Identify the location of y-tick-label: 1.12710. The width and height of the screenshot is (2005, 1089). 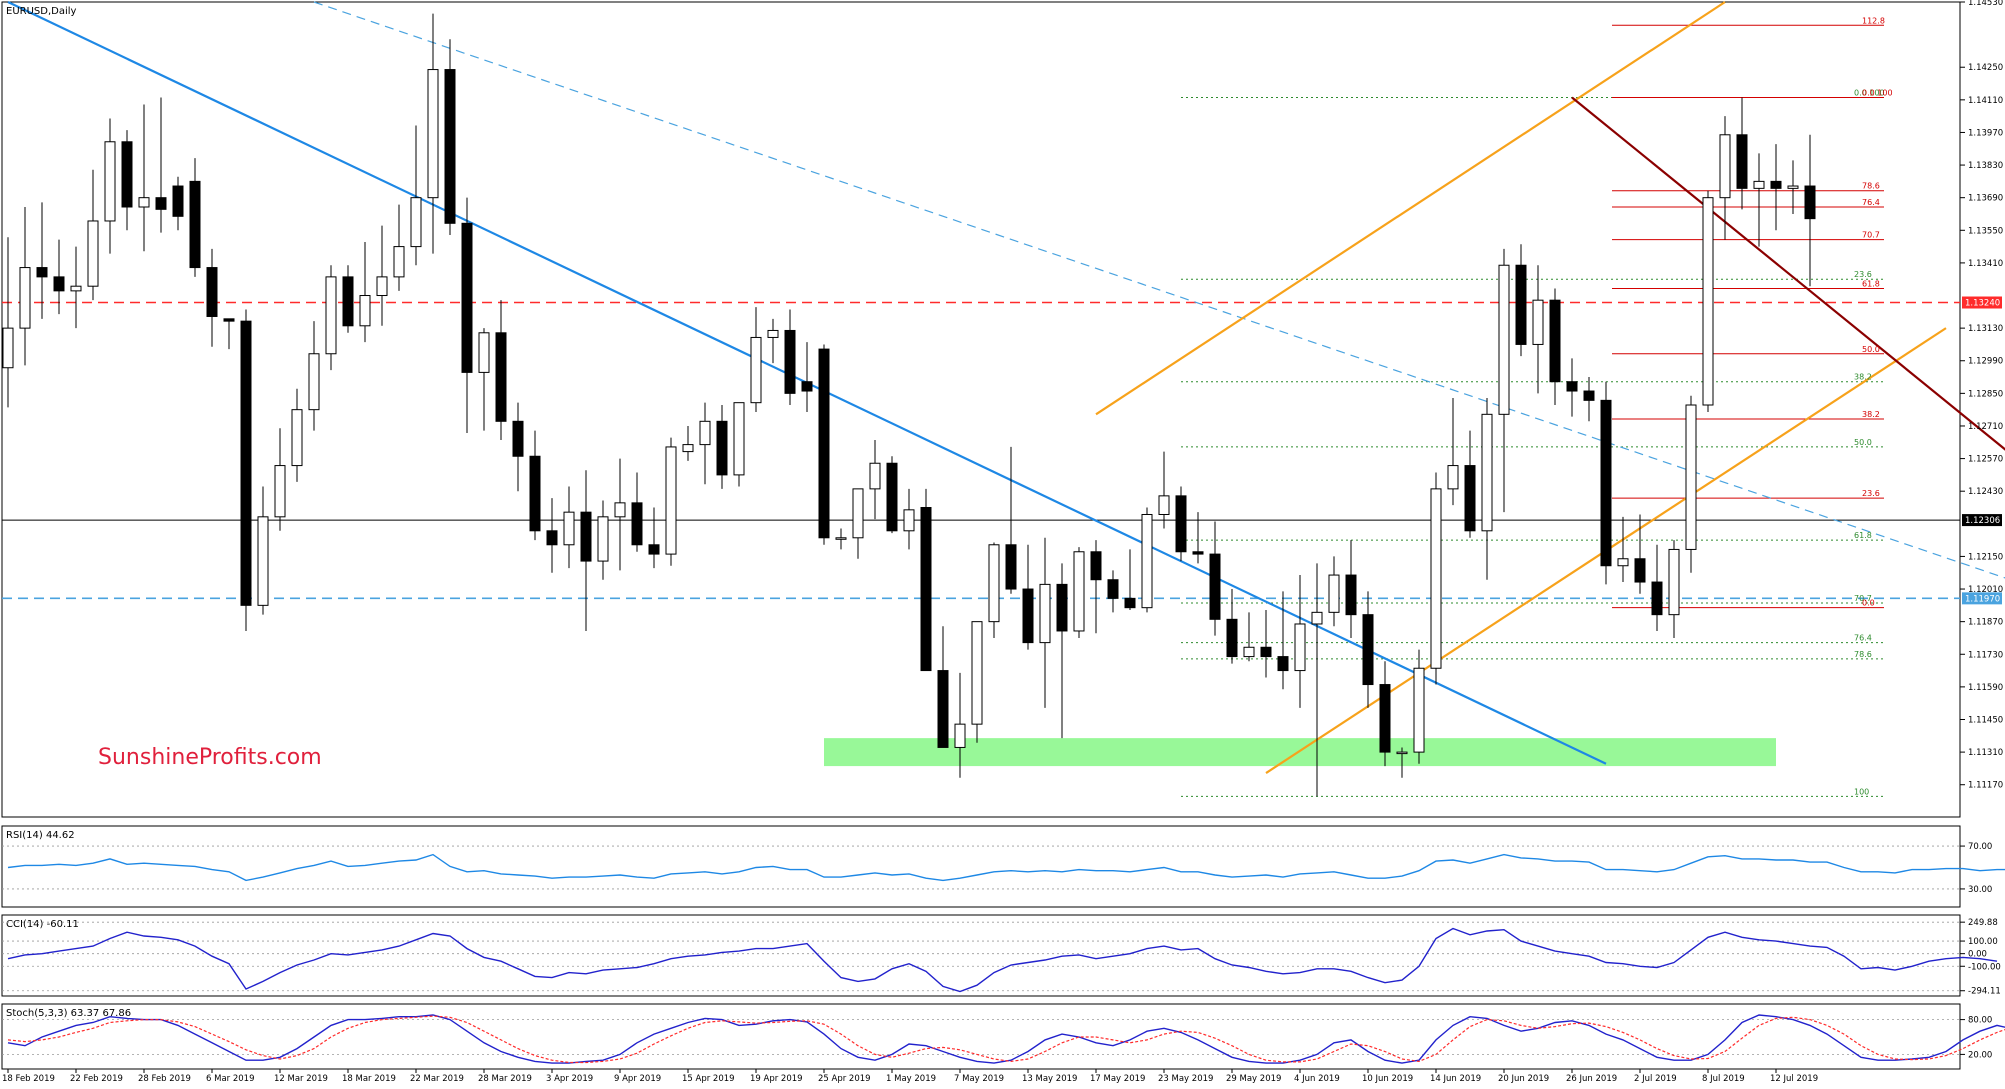
(1985, 427).